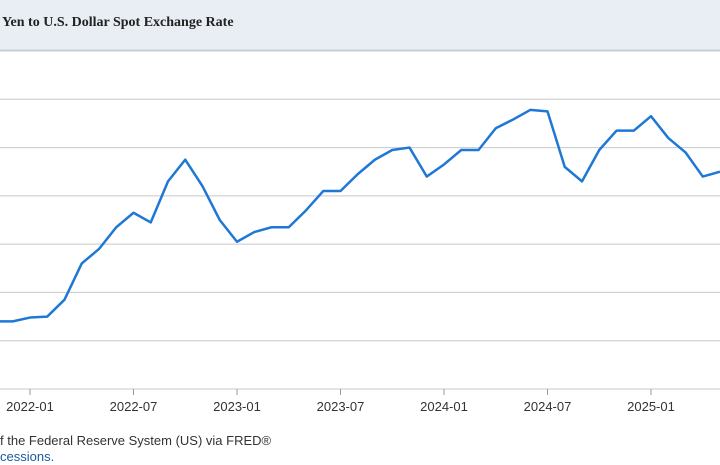  Describe the element at coordinates (134, 406) in the screenshot. I see `x-tick-label: 2022-07` at that location.